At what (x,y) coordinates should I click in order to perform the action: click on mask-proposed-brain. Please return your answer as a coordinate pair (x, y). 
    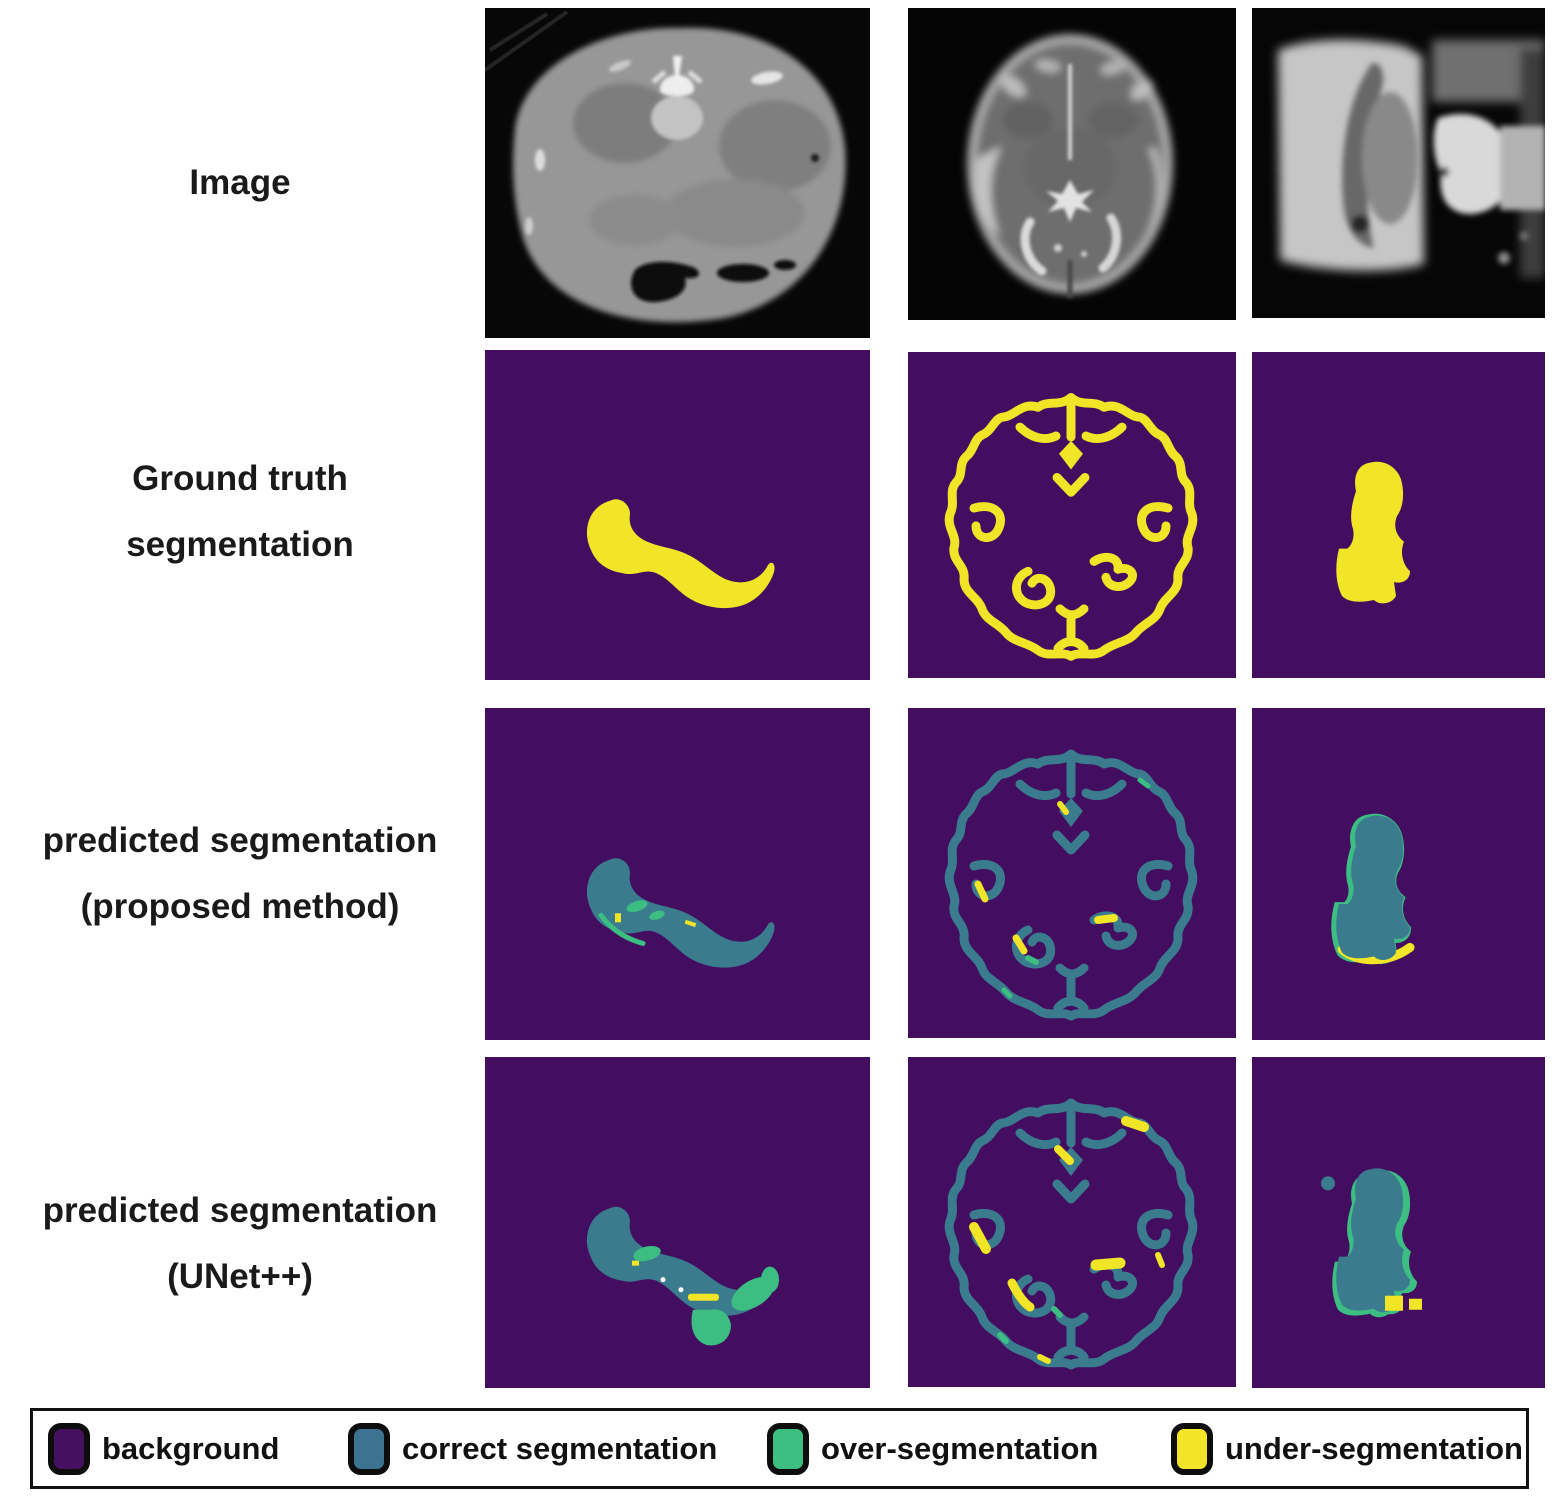
    Looking at the image, I should click on (1072, 873).